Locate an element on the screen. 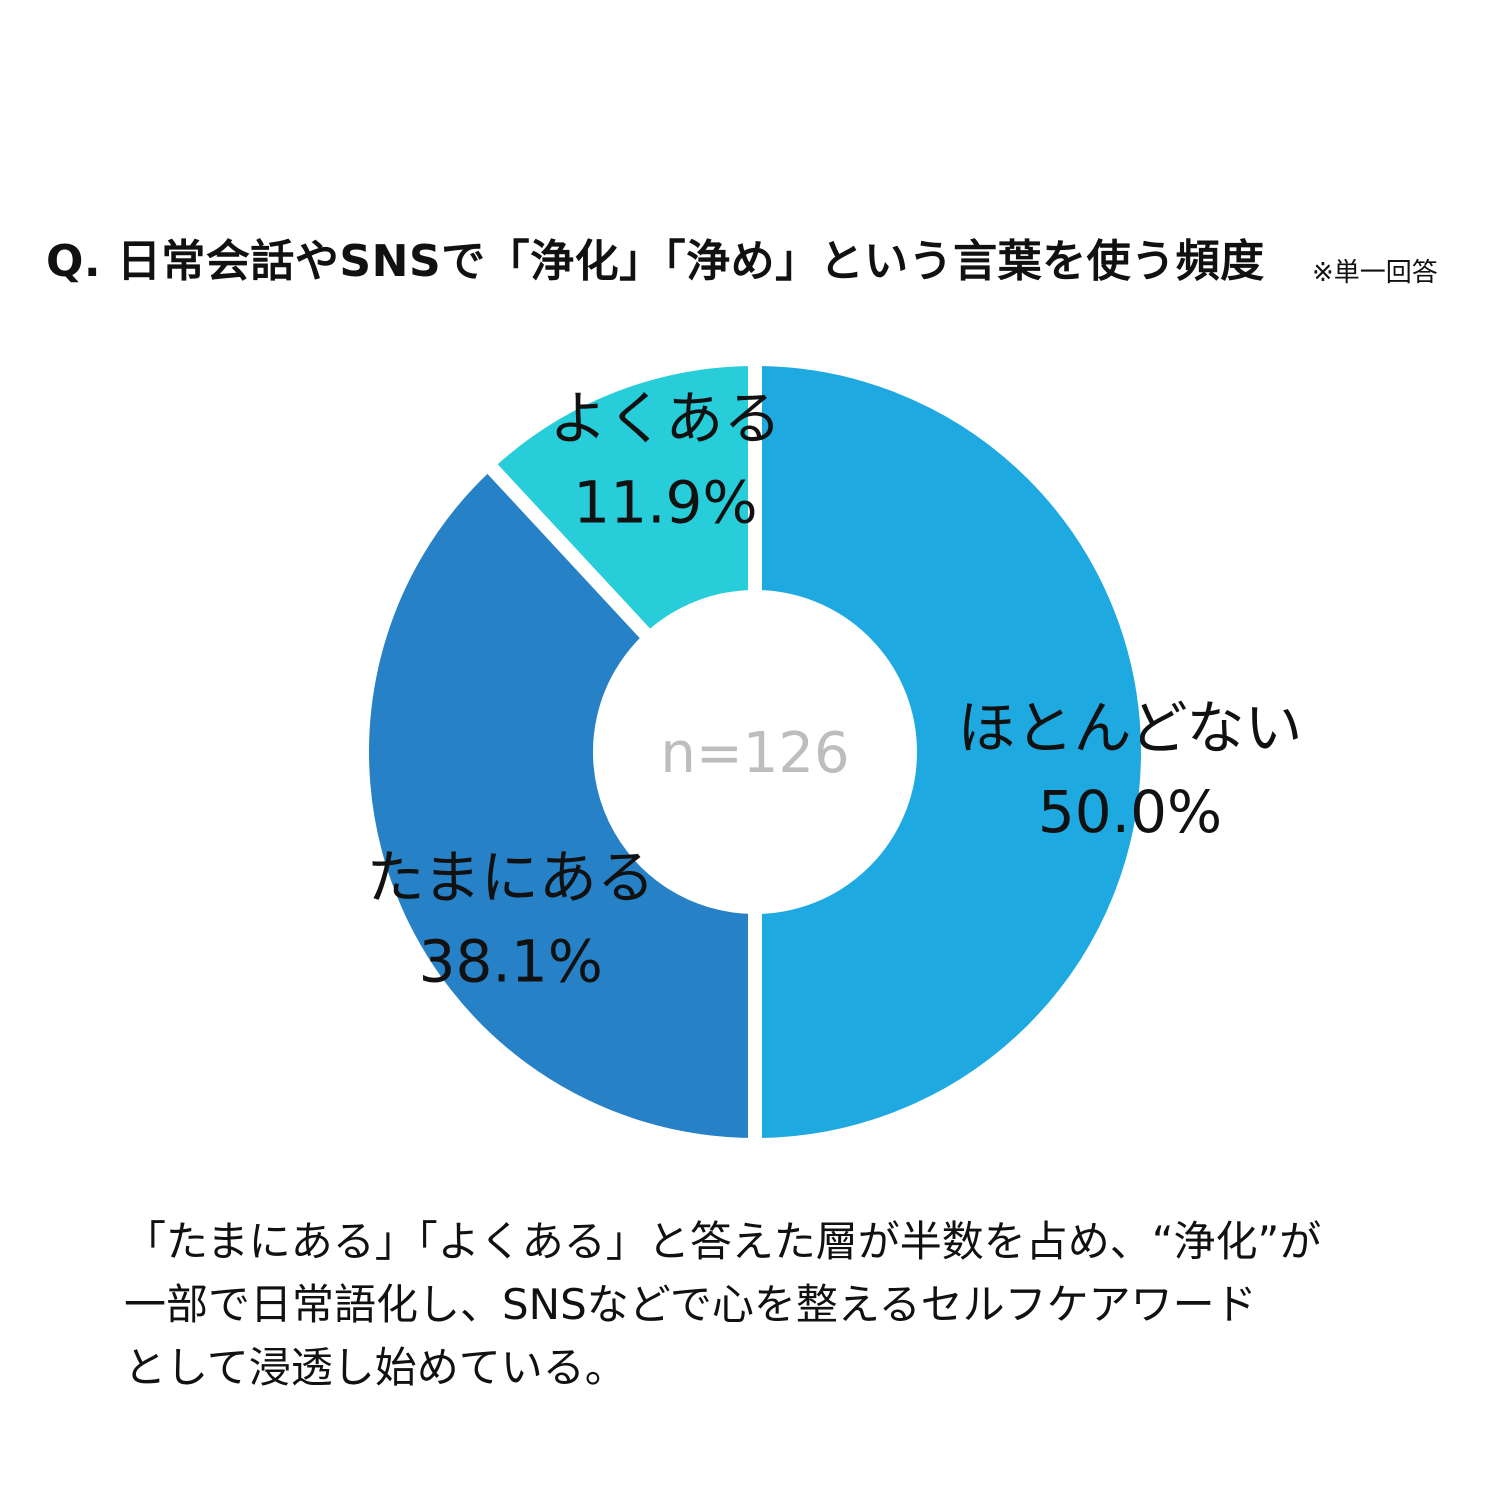  slice-label-1: ほとんどない is located at coordinates (1129, 728).